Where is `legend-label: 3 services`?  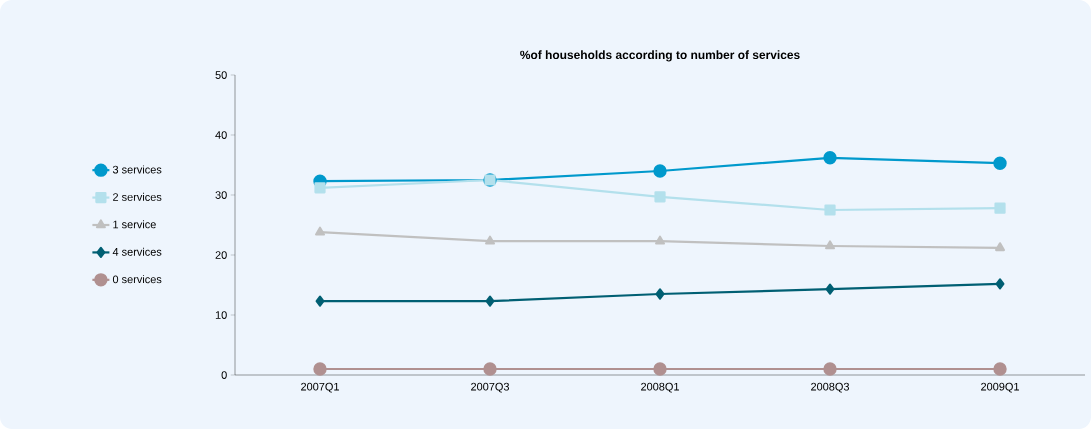
legend-label: 3 services is located at coordinates (137, 169).